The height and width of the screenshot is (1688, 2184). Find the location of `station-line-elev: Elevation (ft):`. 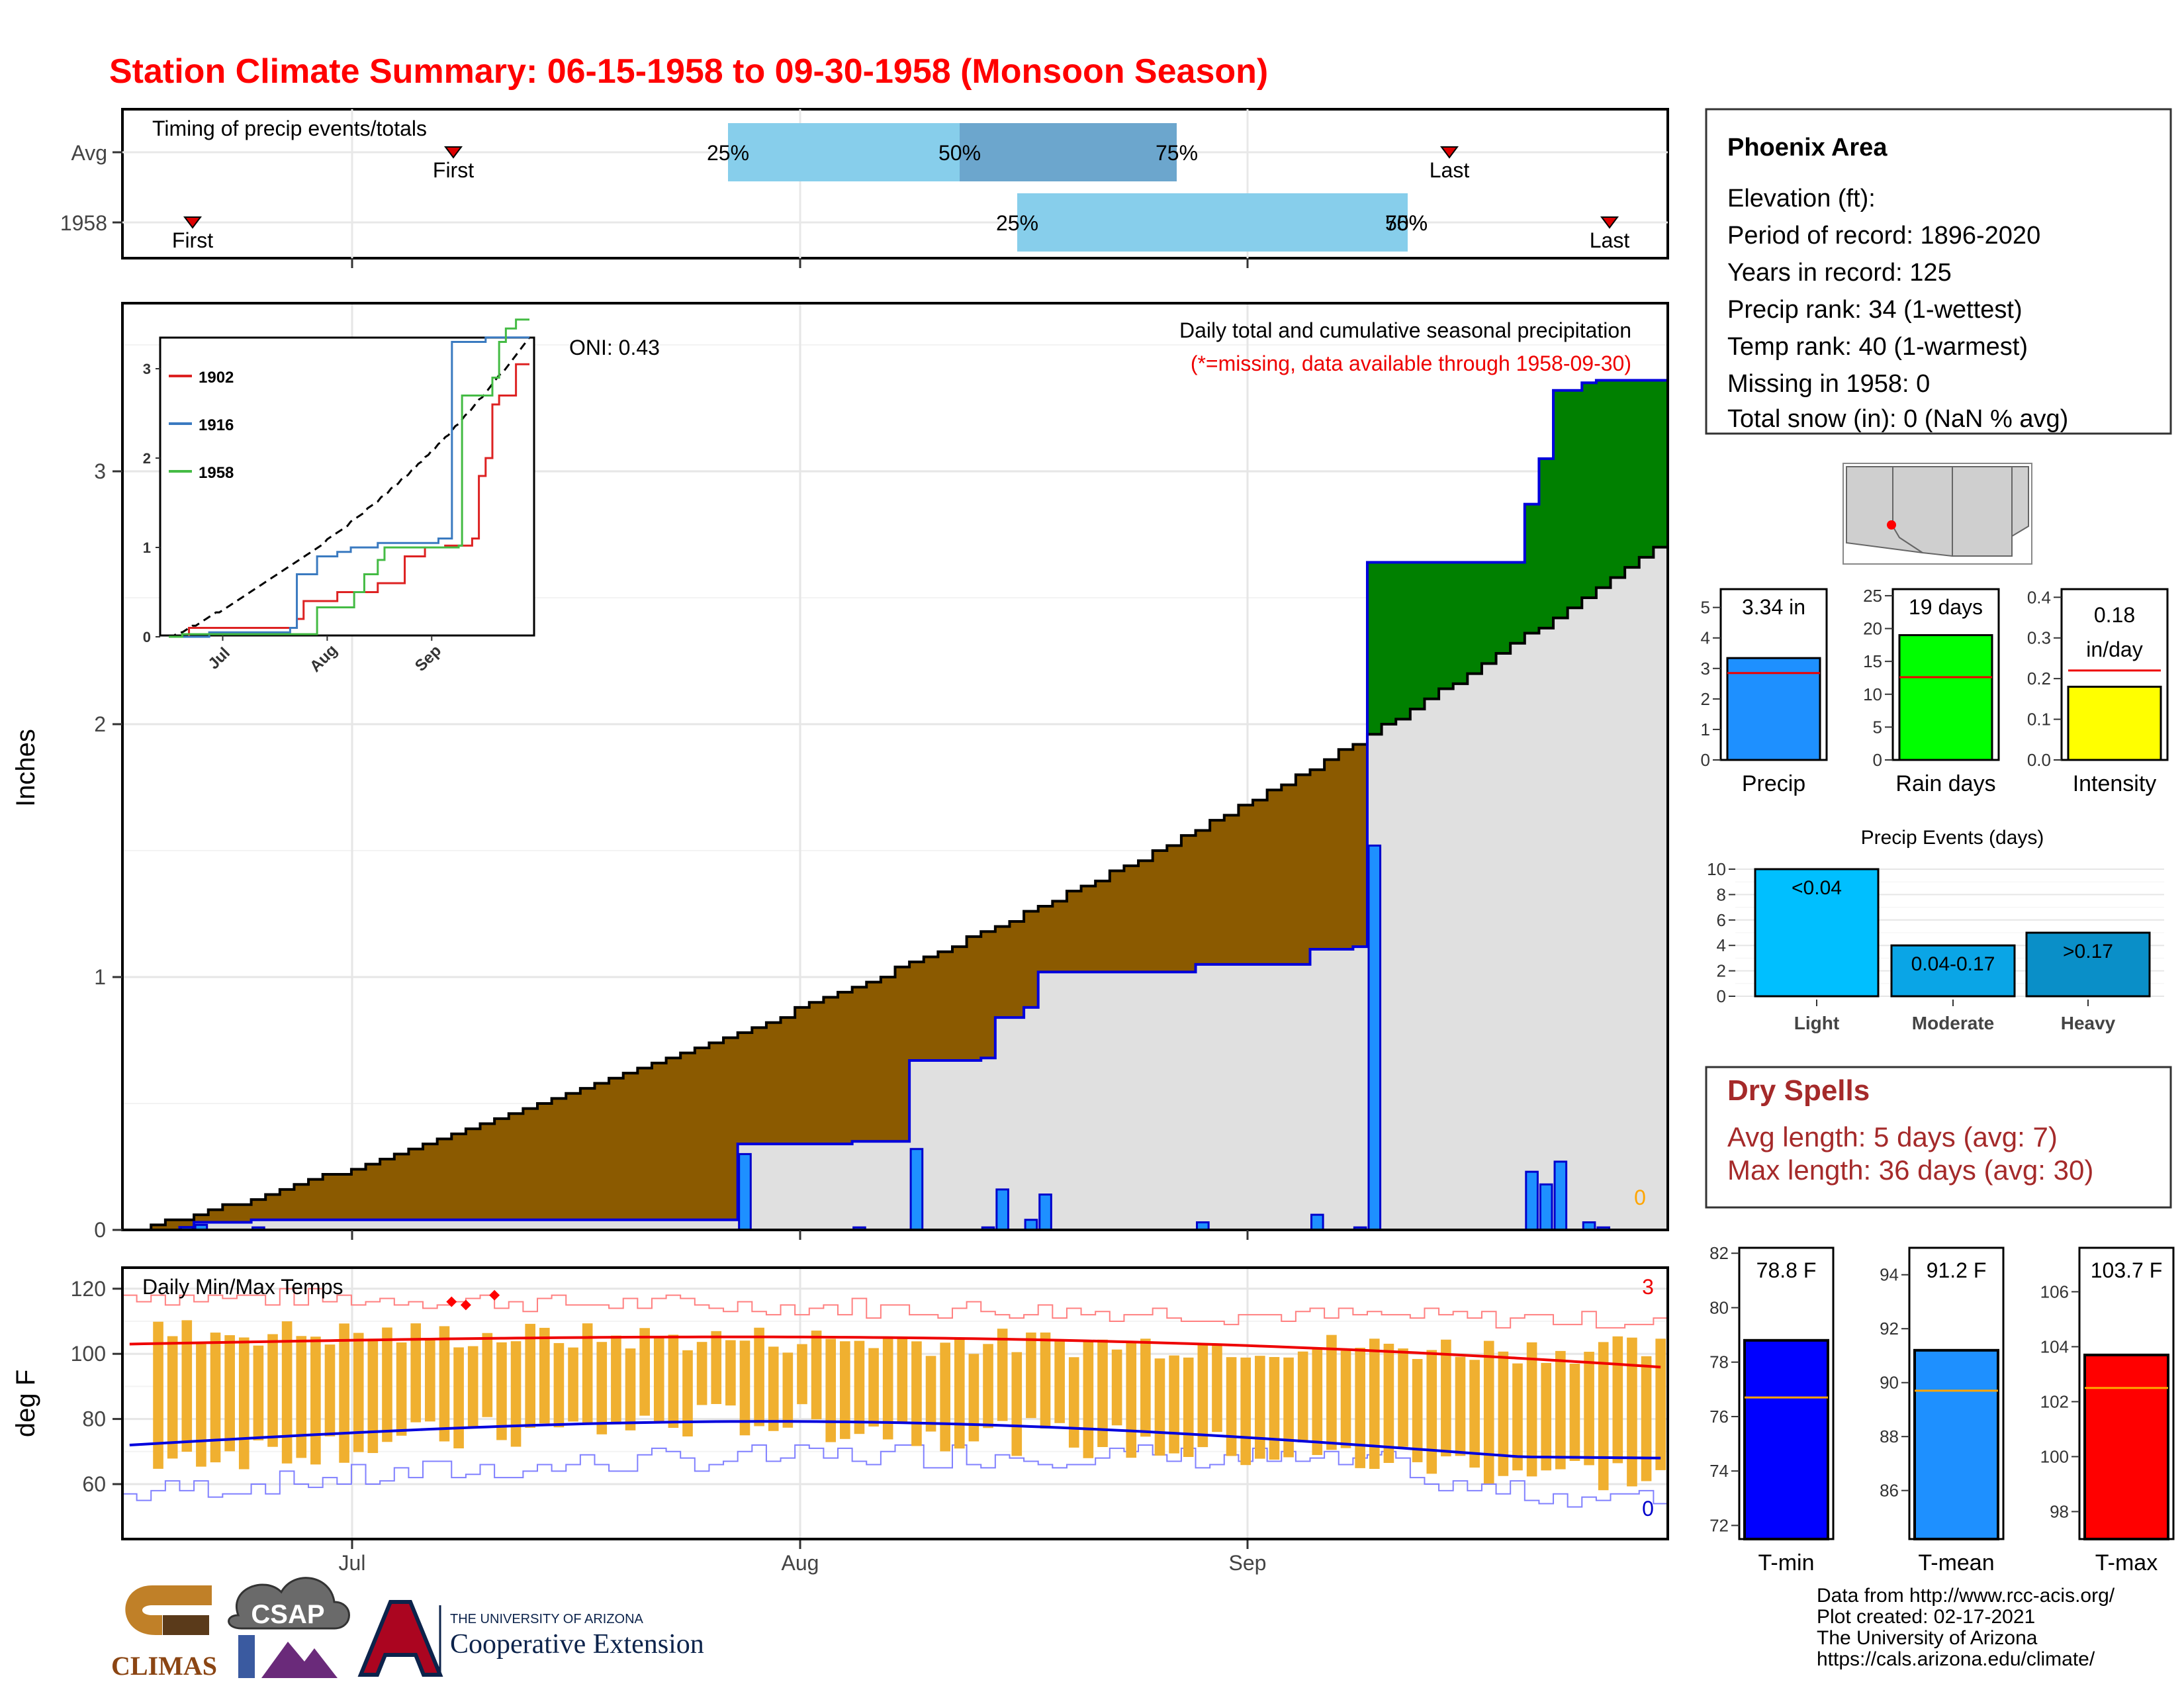

station-line-elev: Elevation (ft): is located at coordinates (1801, 198).